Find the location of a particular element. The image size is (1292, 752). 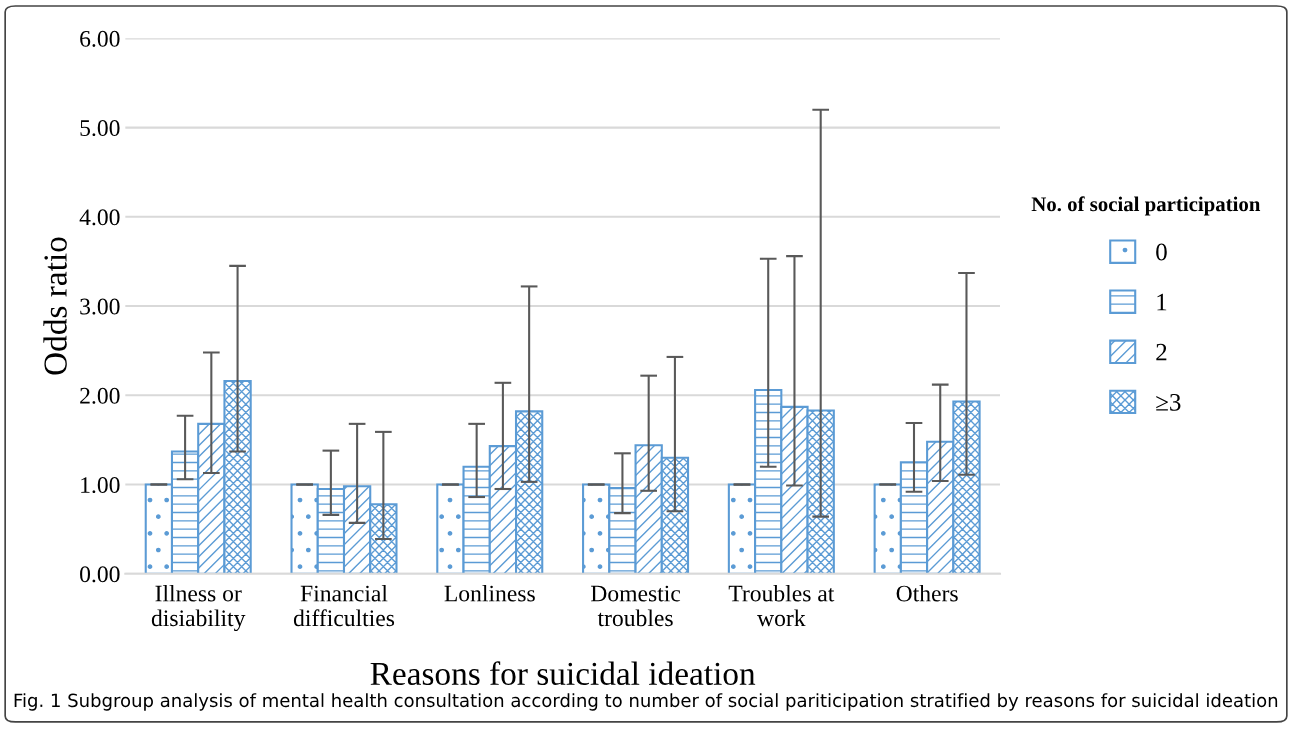

x-tick-label: Domestic troubles is located at coordinates (635, 606).